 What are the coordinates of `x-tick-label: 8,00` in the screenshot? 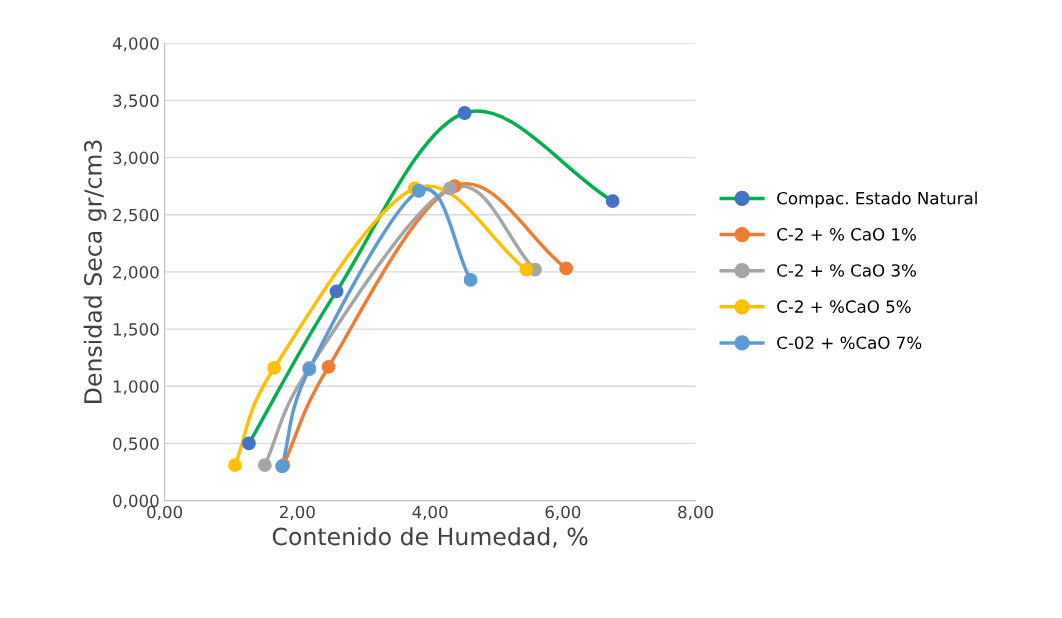 It's located at (696, 513).